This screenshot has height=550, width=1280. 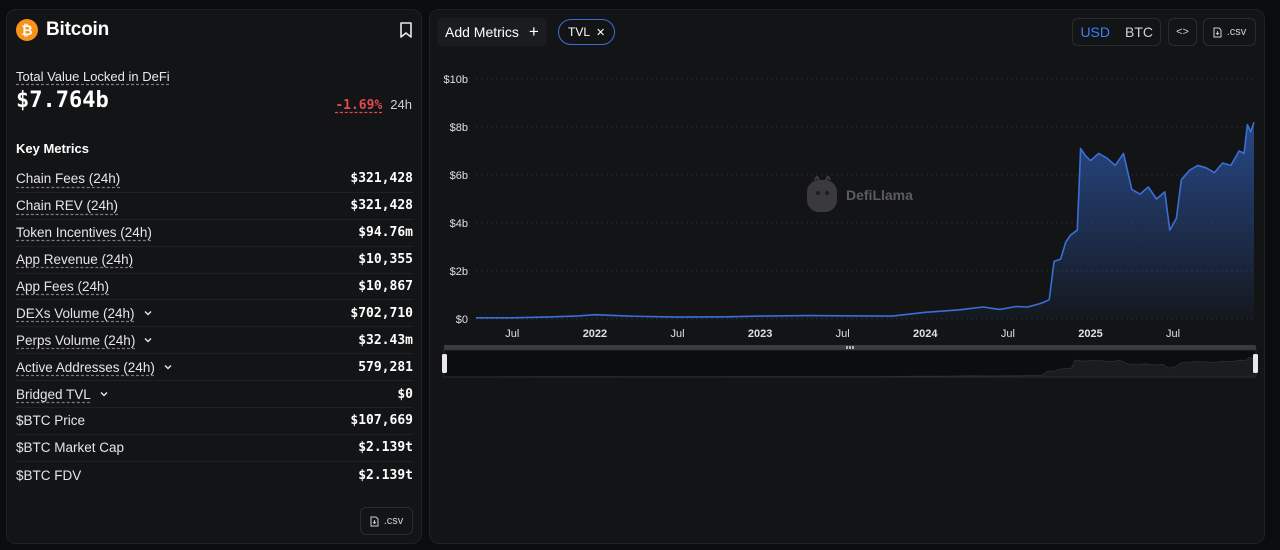 I want to click on defillama-watermark: DefiLlama, so click(x=859, y=195).